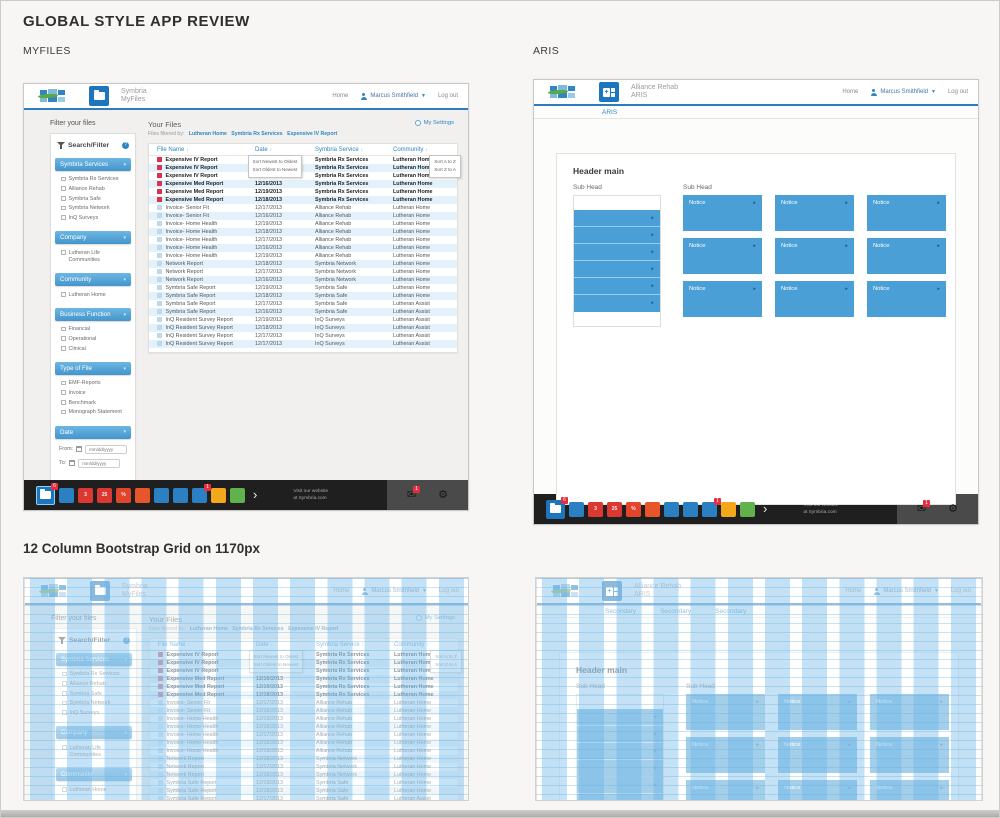 The width and height of the screenshot is (1000, 818). I want to click on app-tile: %, so click(123, 495).